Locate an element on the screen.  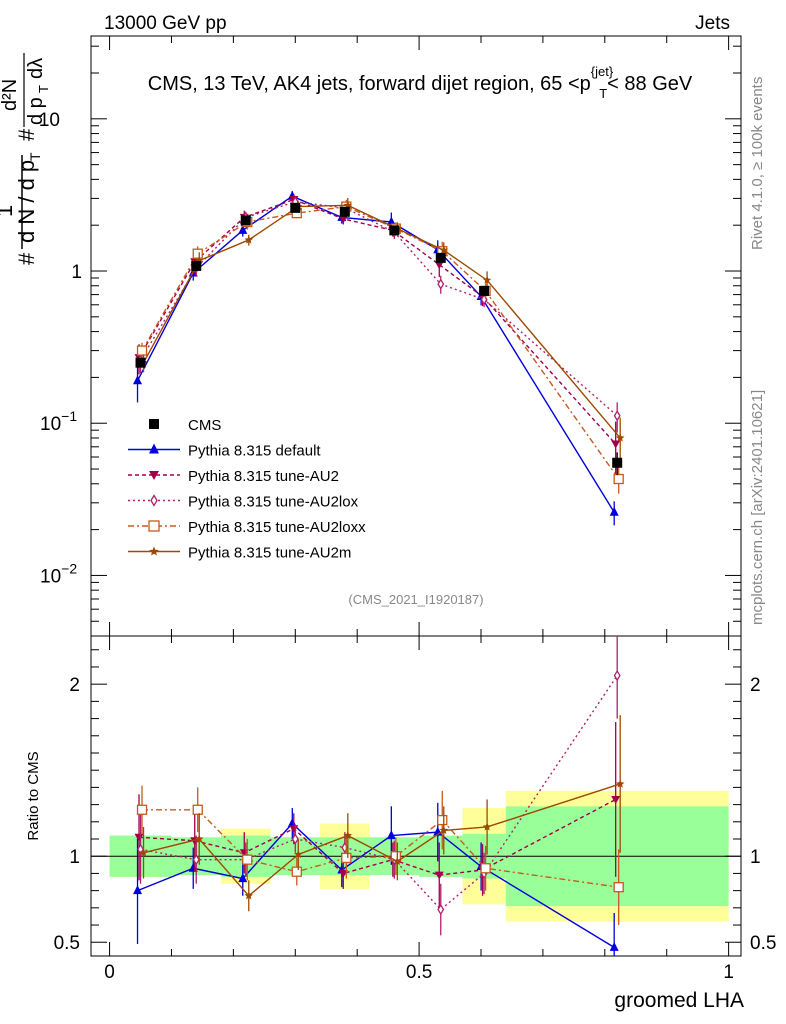
legend-label: CMS is located at coordinates (204, 425).